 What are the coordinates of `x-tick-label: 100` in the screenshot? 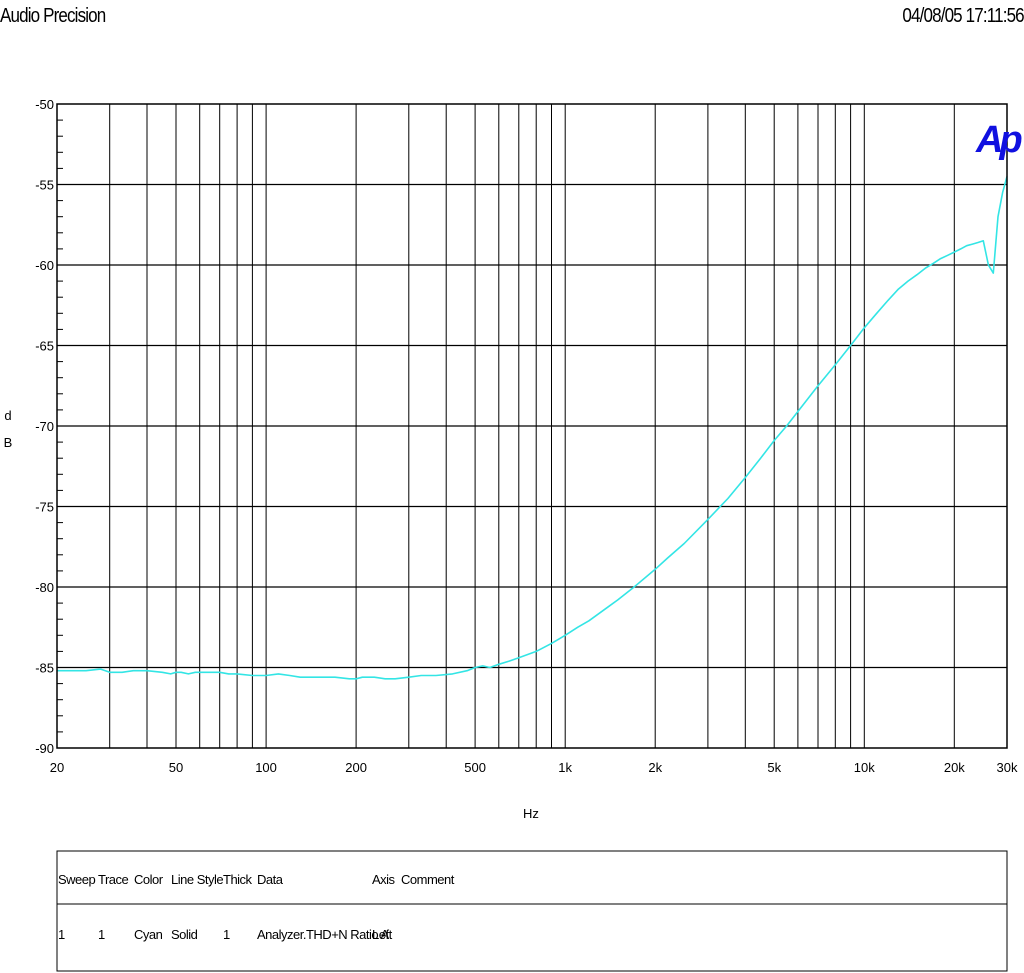 It's located at (266, 767).